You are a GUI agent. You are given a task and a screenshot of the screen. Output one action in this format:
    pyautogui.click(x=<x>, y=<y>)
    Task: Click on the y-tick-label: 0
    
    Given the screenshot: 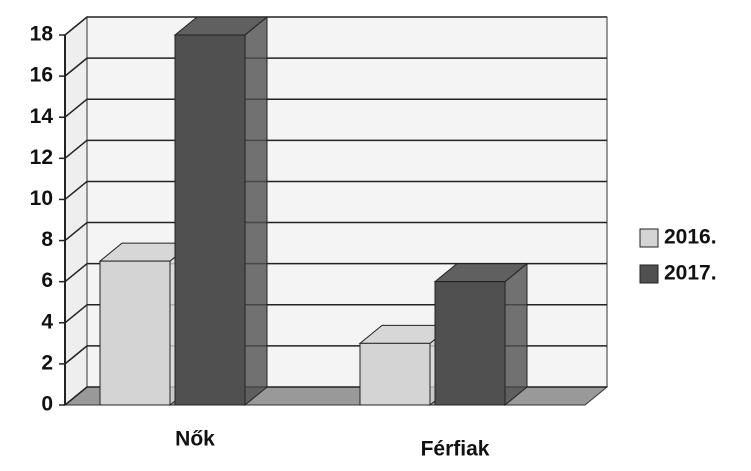 What is the action you would take?
    pyautogui.click(x=47, y=404)
    